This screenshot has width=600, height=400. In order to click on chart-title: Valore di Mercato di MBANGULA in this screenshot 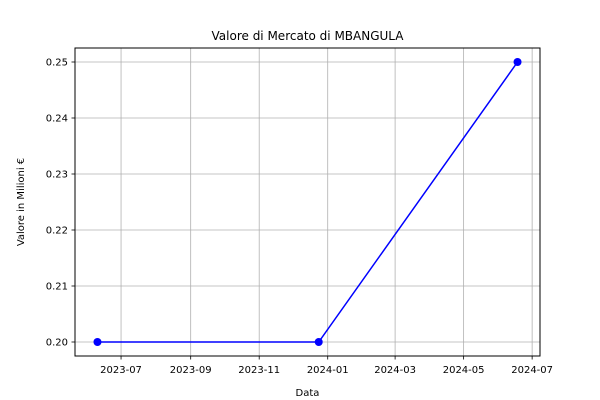, I will do `click(308, 36)`.